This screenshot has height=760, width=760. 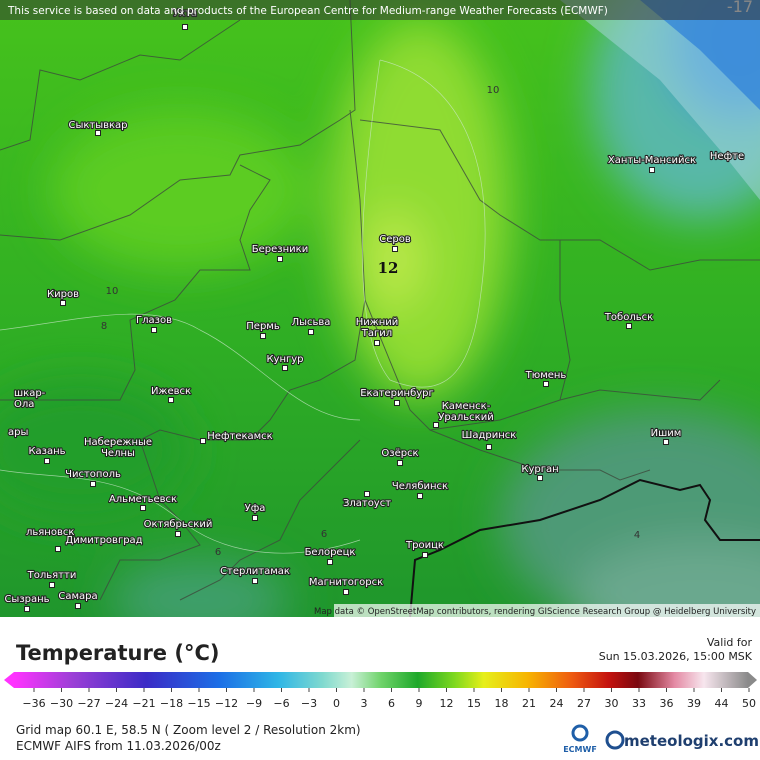 I want to click on valid-time: Sun 15.03.2026, 15:00 MSK, so click(x=676, y=656).